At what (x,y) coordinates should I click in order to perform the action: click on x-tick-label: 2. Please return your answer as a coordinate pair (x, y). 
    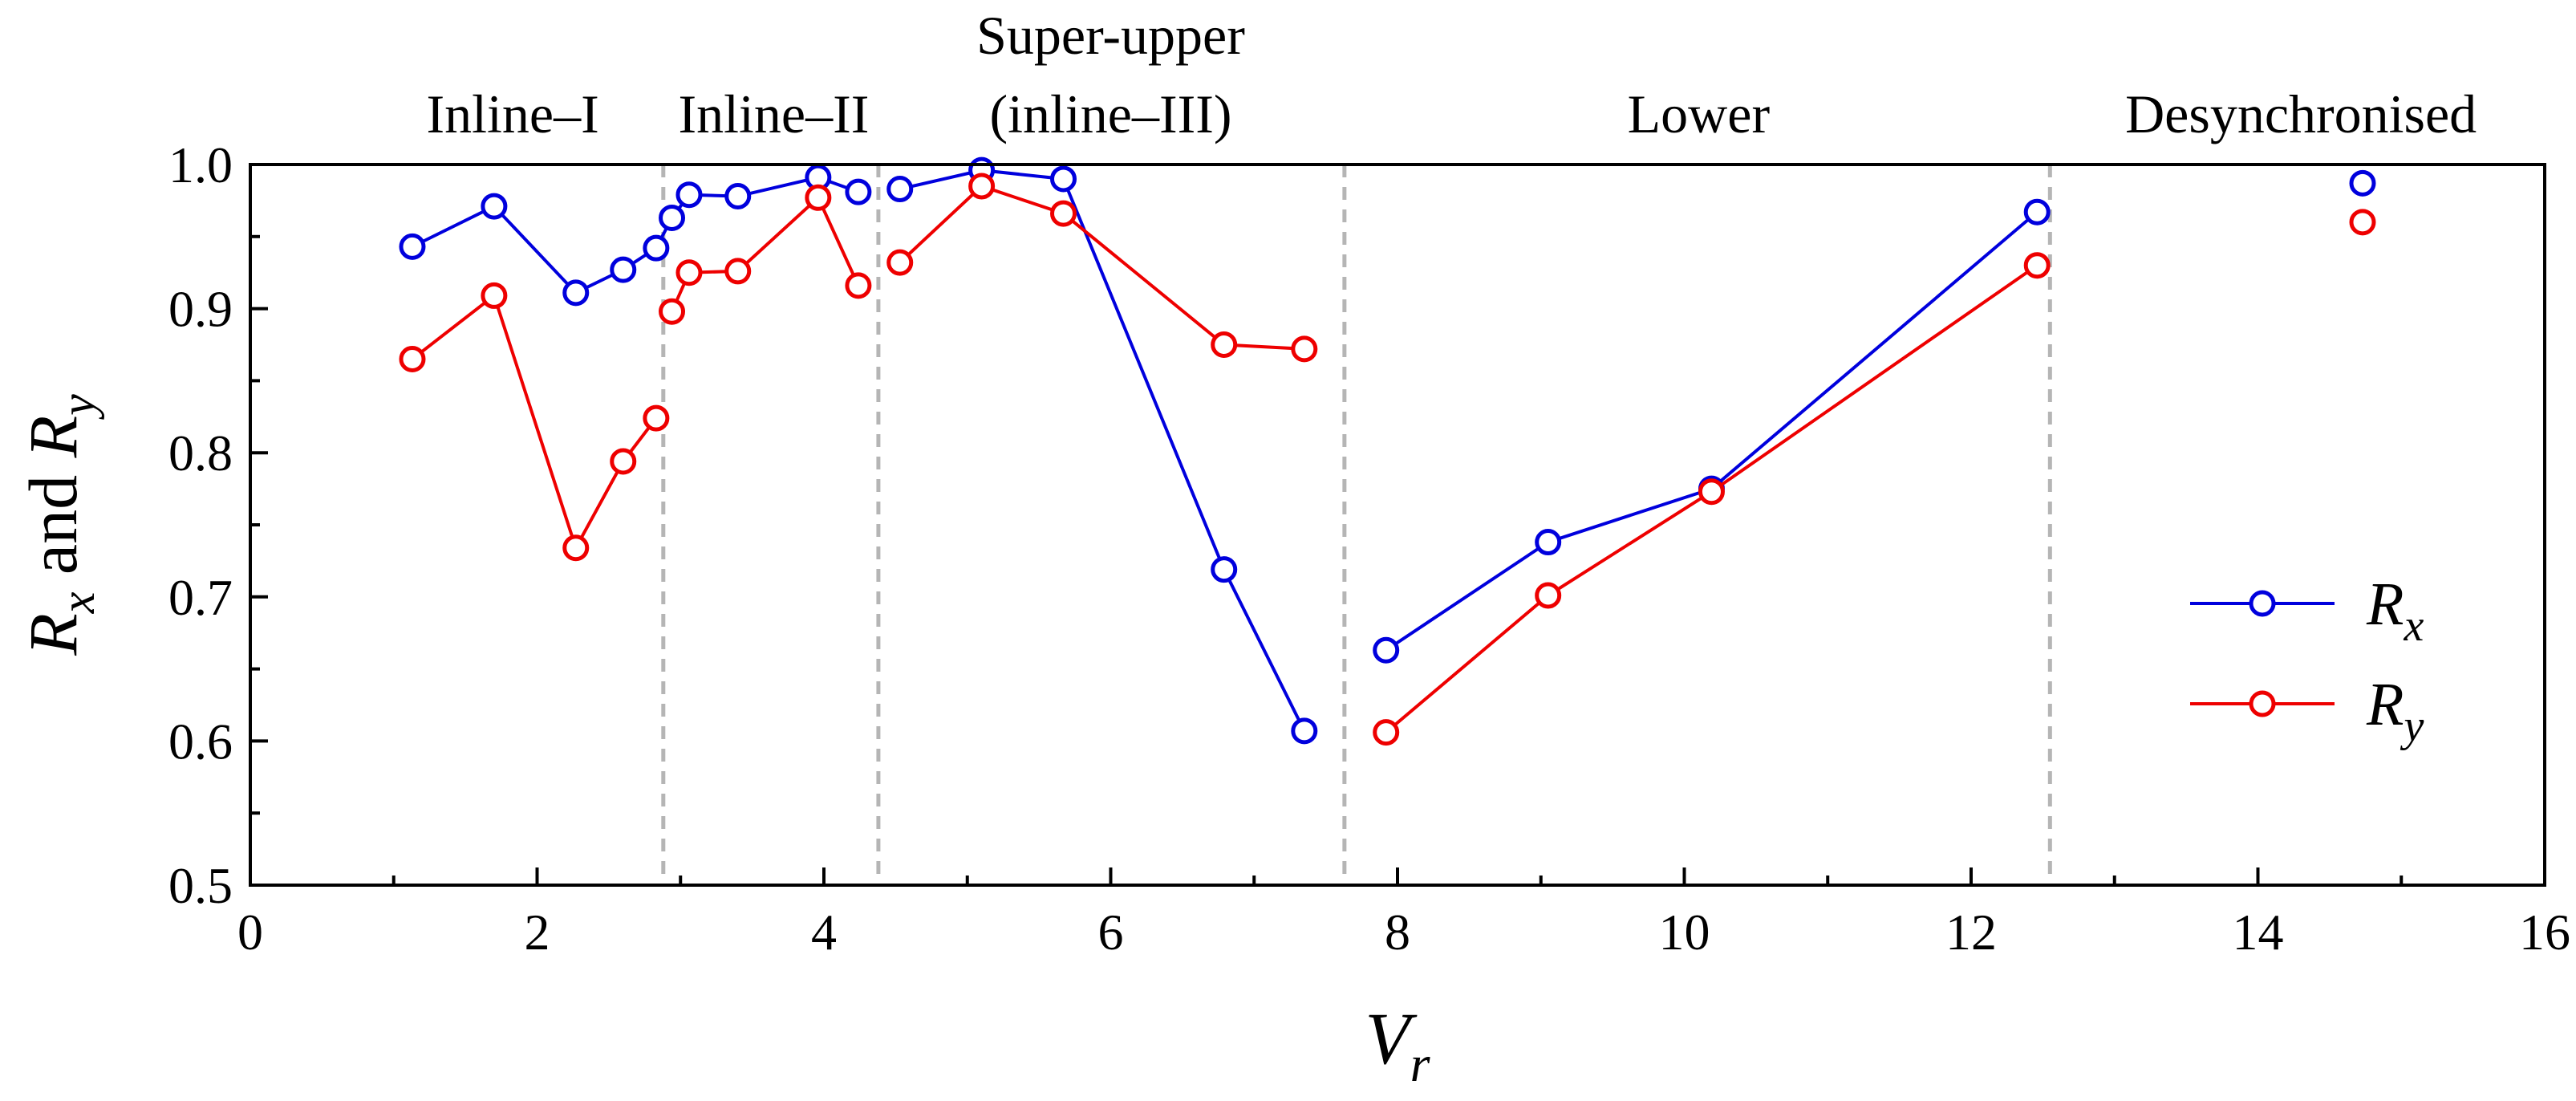
    Looking at the image, I should click on (537, 932).